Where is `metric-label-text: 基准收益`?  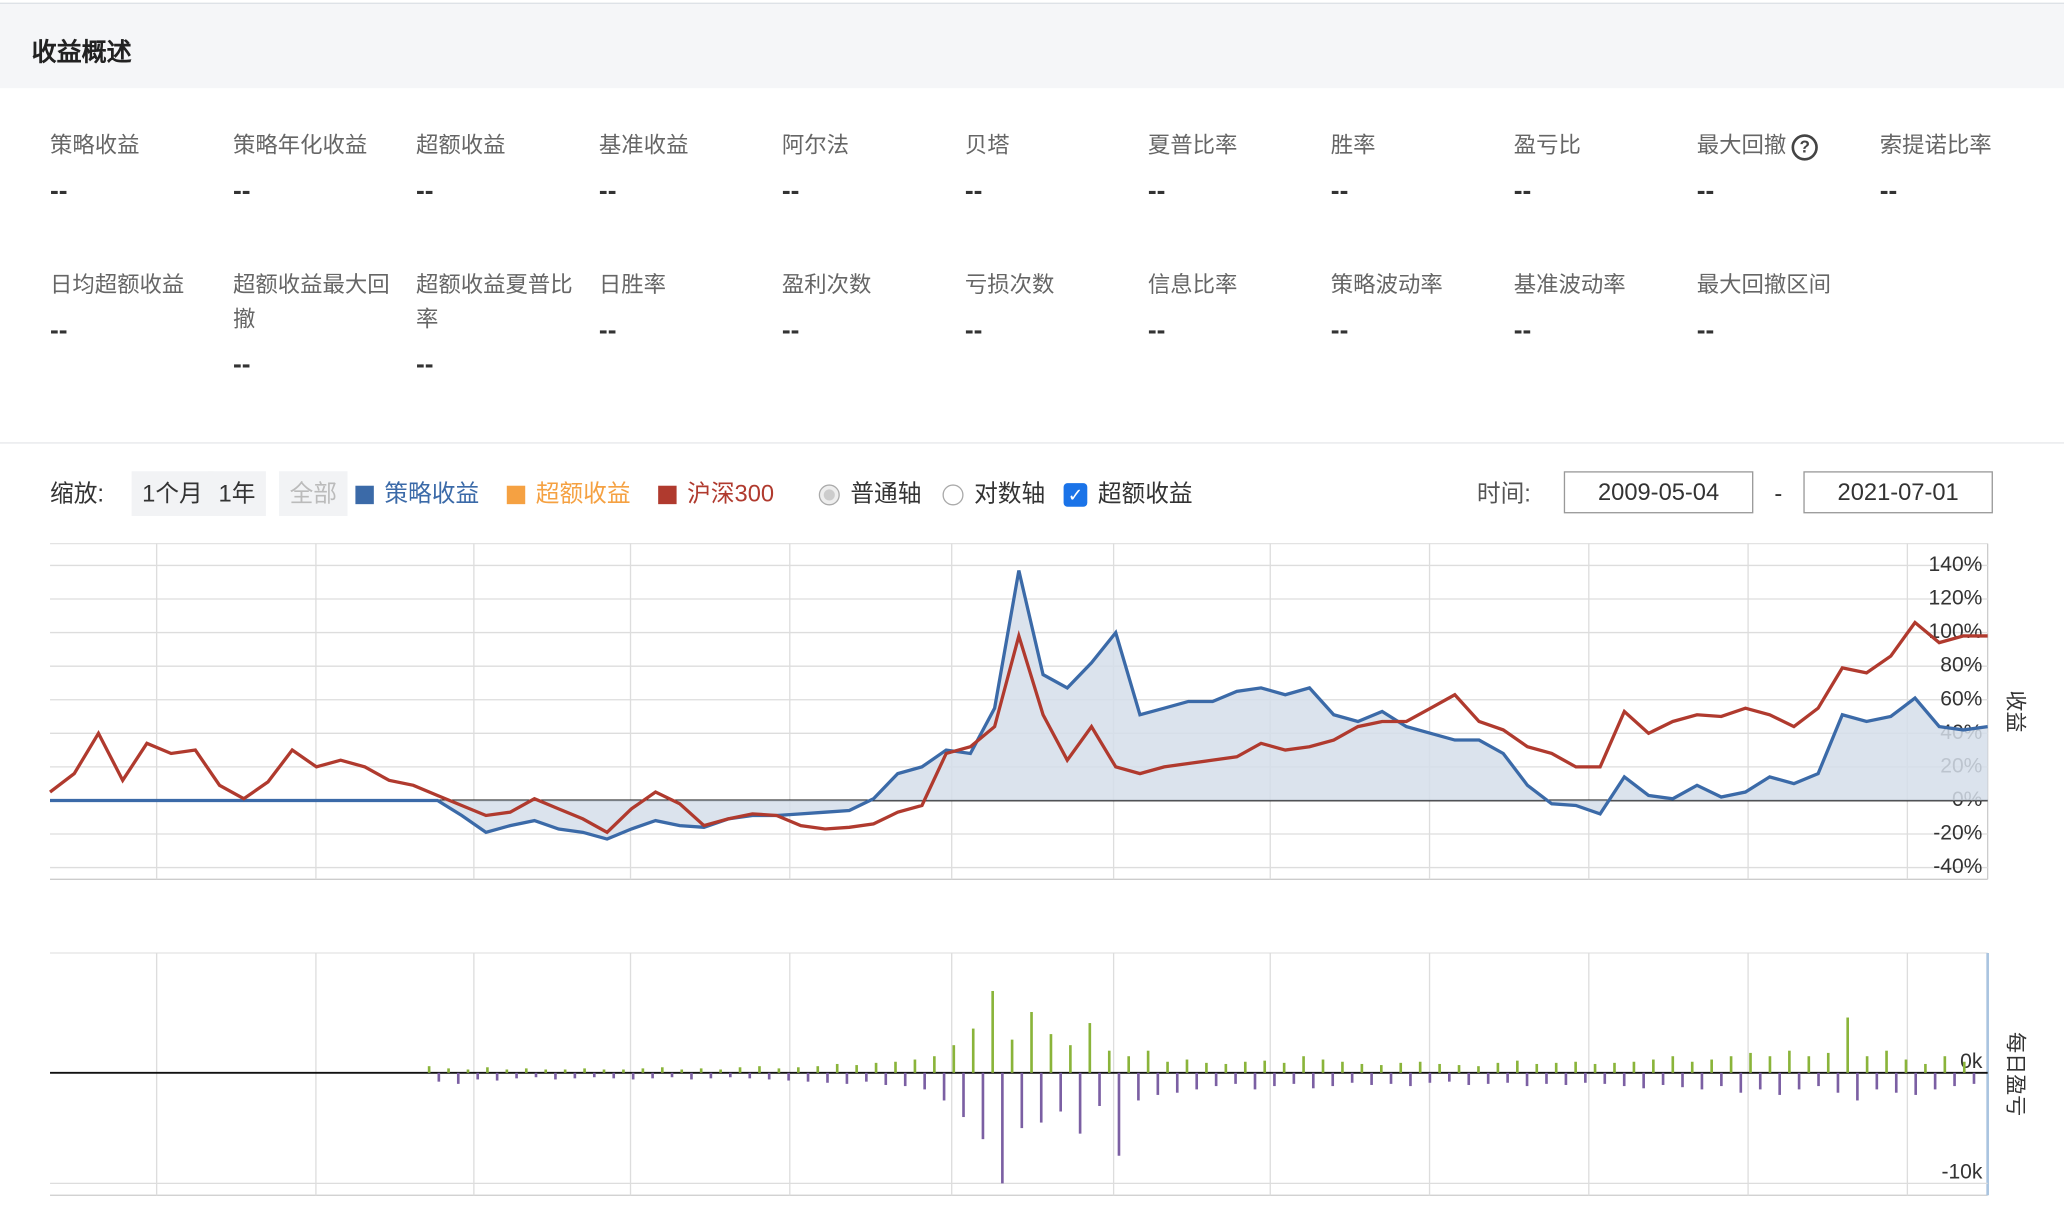
metric-label-text: 基准收益 is located at coordinates (643, 145).